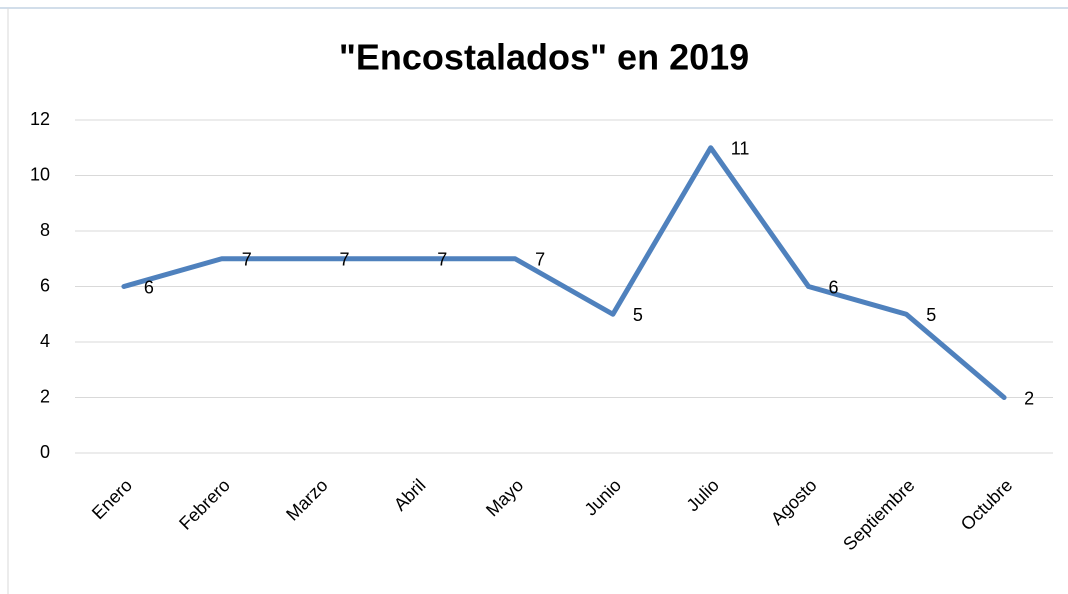 This screenshot has height=594, width=1068. What do you see at coordinates (45, 452) in the screenshot?
I see `y-tick-label: 0` at bounding box center [45, 452].